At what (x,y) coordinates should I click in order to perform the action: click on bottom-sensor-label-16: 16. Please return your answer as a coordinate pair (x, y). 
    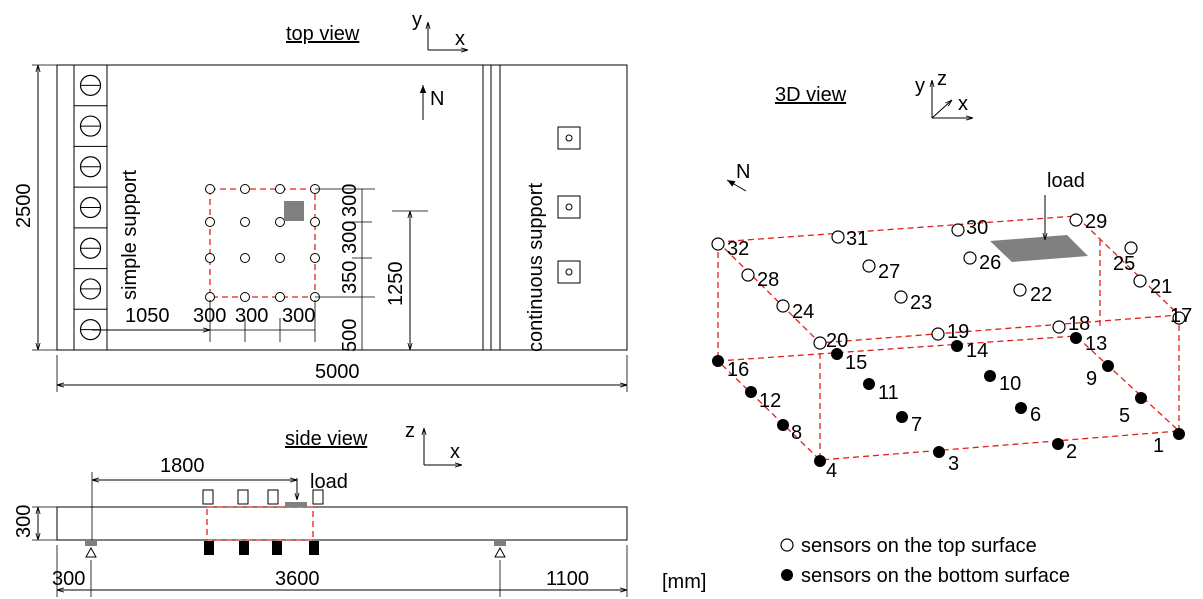
    Looking at the image, I should click on (738, 370).